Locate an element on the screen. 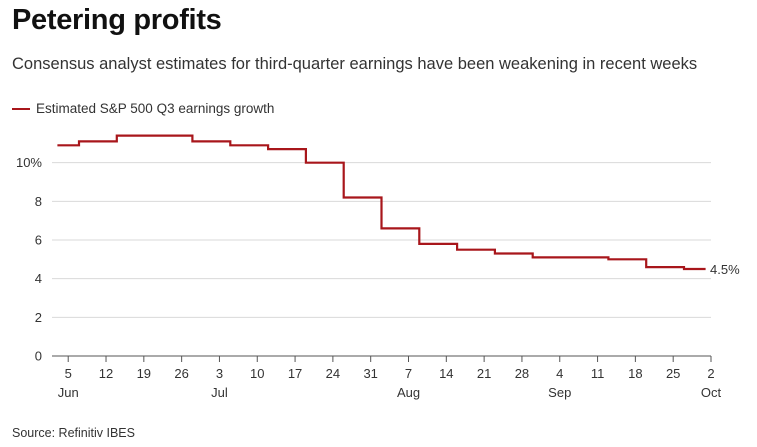  x-tick-label: 19 is located at coordinates (144, 373).